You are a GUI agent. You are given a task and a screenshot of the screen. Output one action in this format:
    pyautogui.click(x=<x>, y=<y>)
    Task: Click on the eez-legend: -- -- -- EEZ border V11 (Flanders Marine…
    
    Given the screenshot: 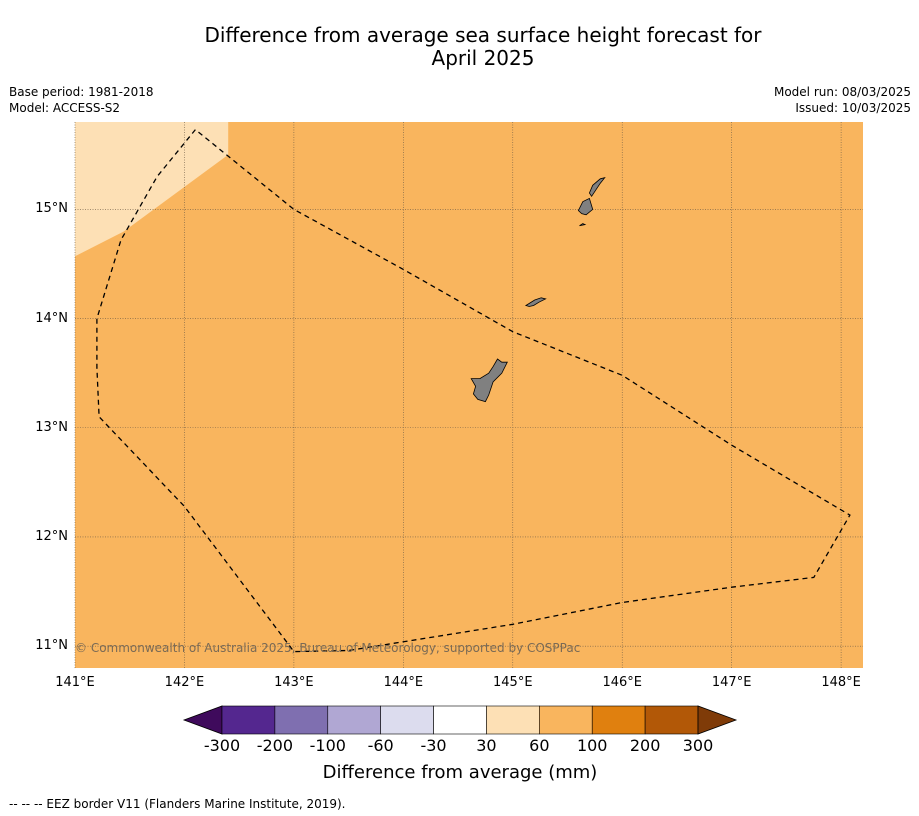 What is the action you would take?
    pyautogui.click(x=177, y=804)
    